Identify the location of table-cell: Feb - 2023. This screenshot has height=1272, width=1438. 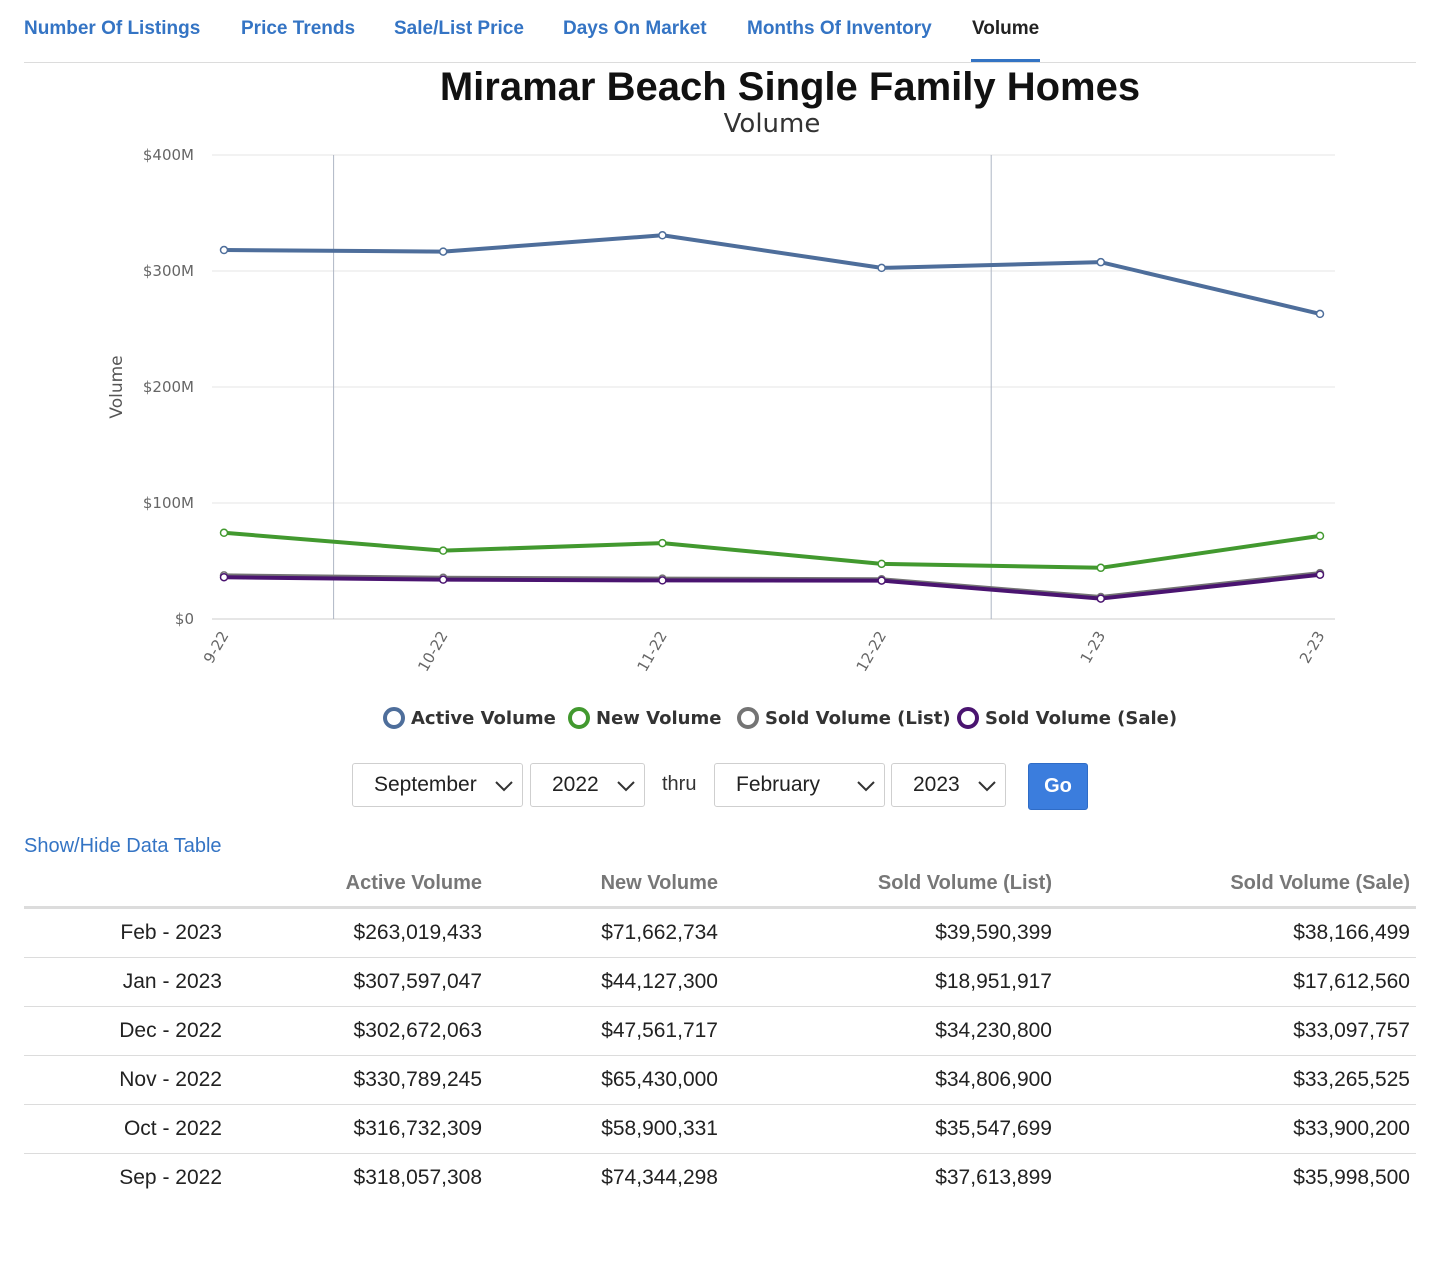
(123, 932).